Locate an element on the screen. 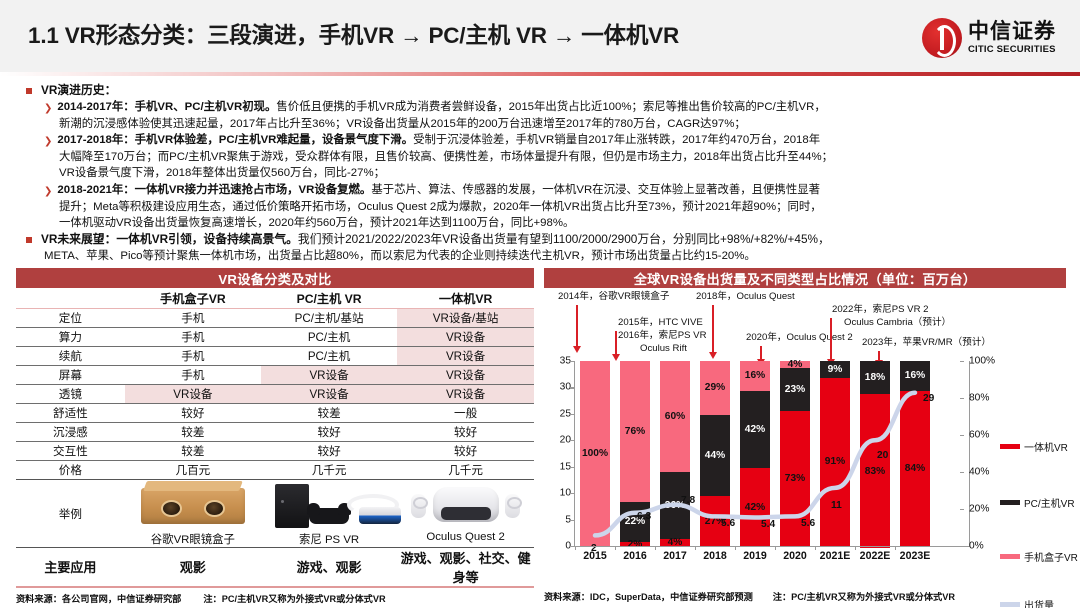 The image size is (1080, 608). x-tick-label: 2020 is located at coordinates (795, 556).